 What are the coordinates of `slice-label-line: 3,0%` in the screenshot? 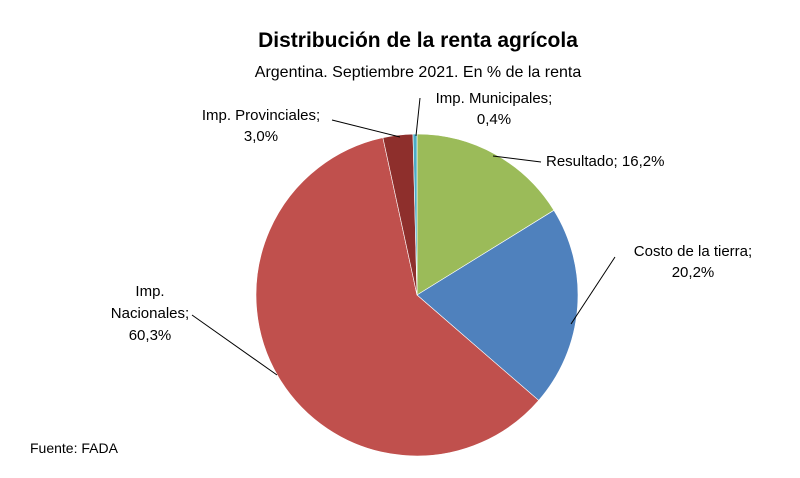 It's located at (261, 136).